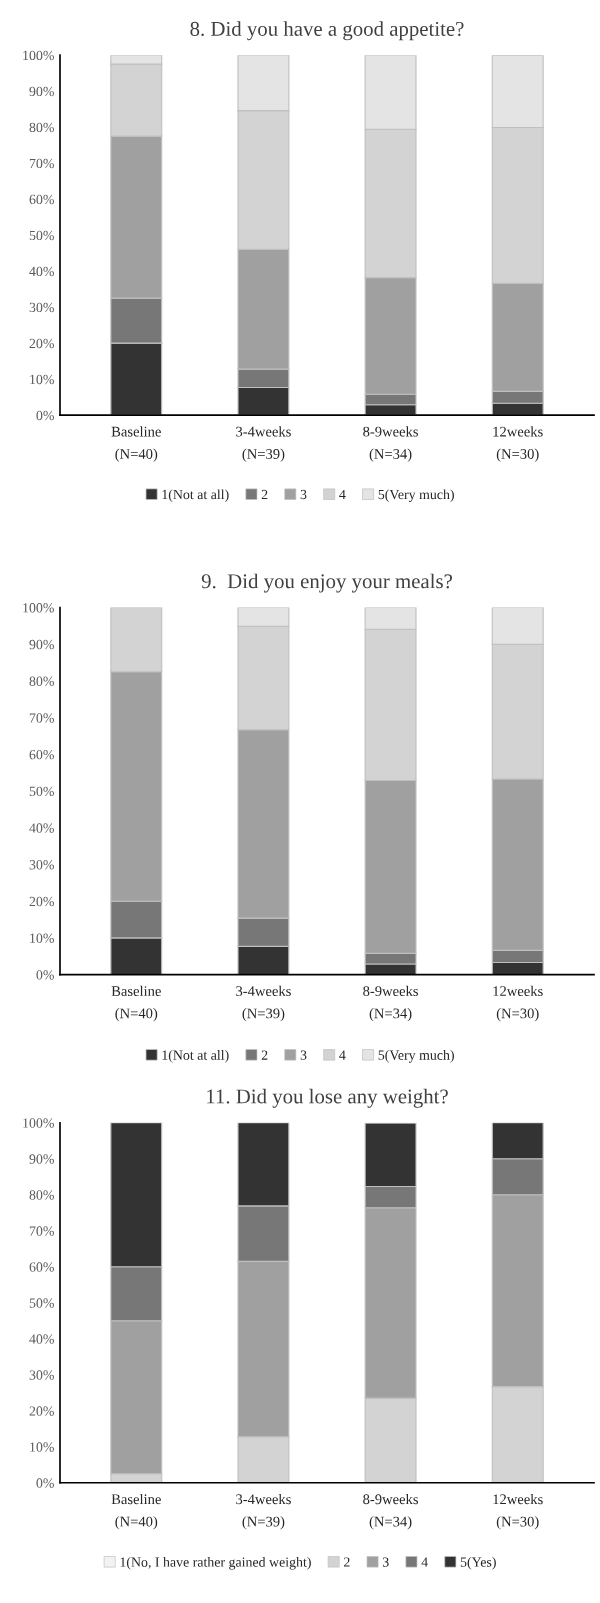  I want to click on legend-label: 5(Yes), so click(478, 1563).